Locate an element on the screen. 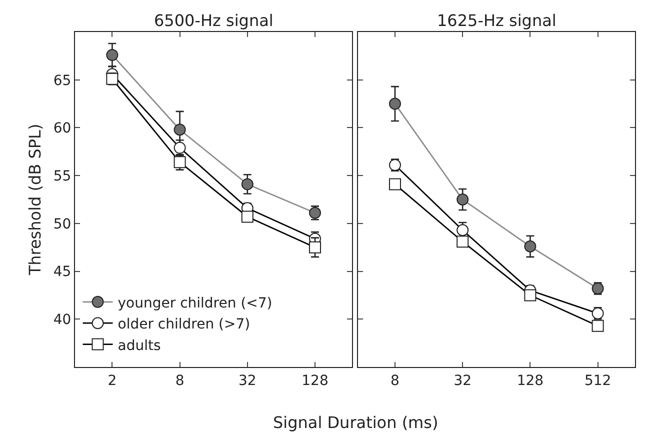 The height and width of the screenshot is (442, 655). legend-label: adults is located at coordinates (139, 346).